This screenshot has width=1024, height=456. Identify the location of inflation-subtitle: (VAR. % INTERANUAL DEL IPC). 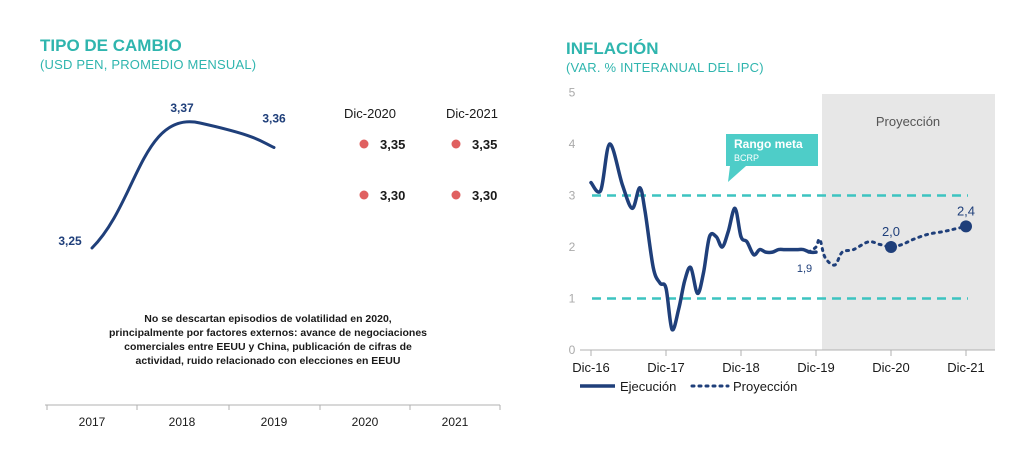
(665, 67).